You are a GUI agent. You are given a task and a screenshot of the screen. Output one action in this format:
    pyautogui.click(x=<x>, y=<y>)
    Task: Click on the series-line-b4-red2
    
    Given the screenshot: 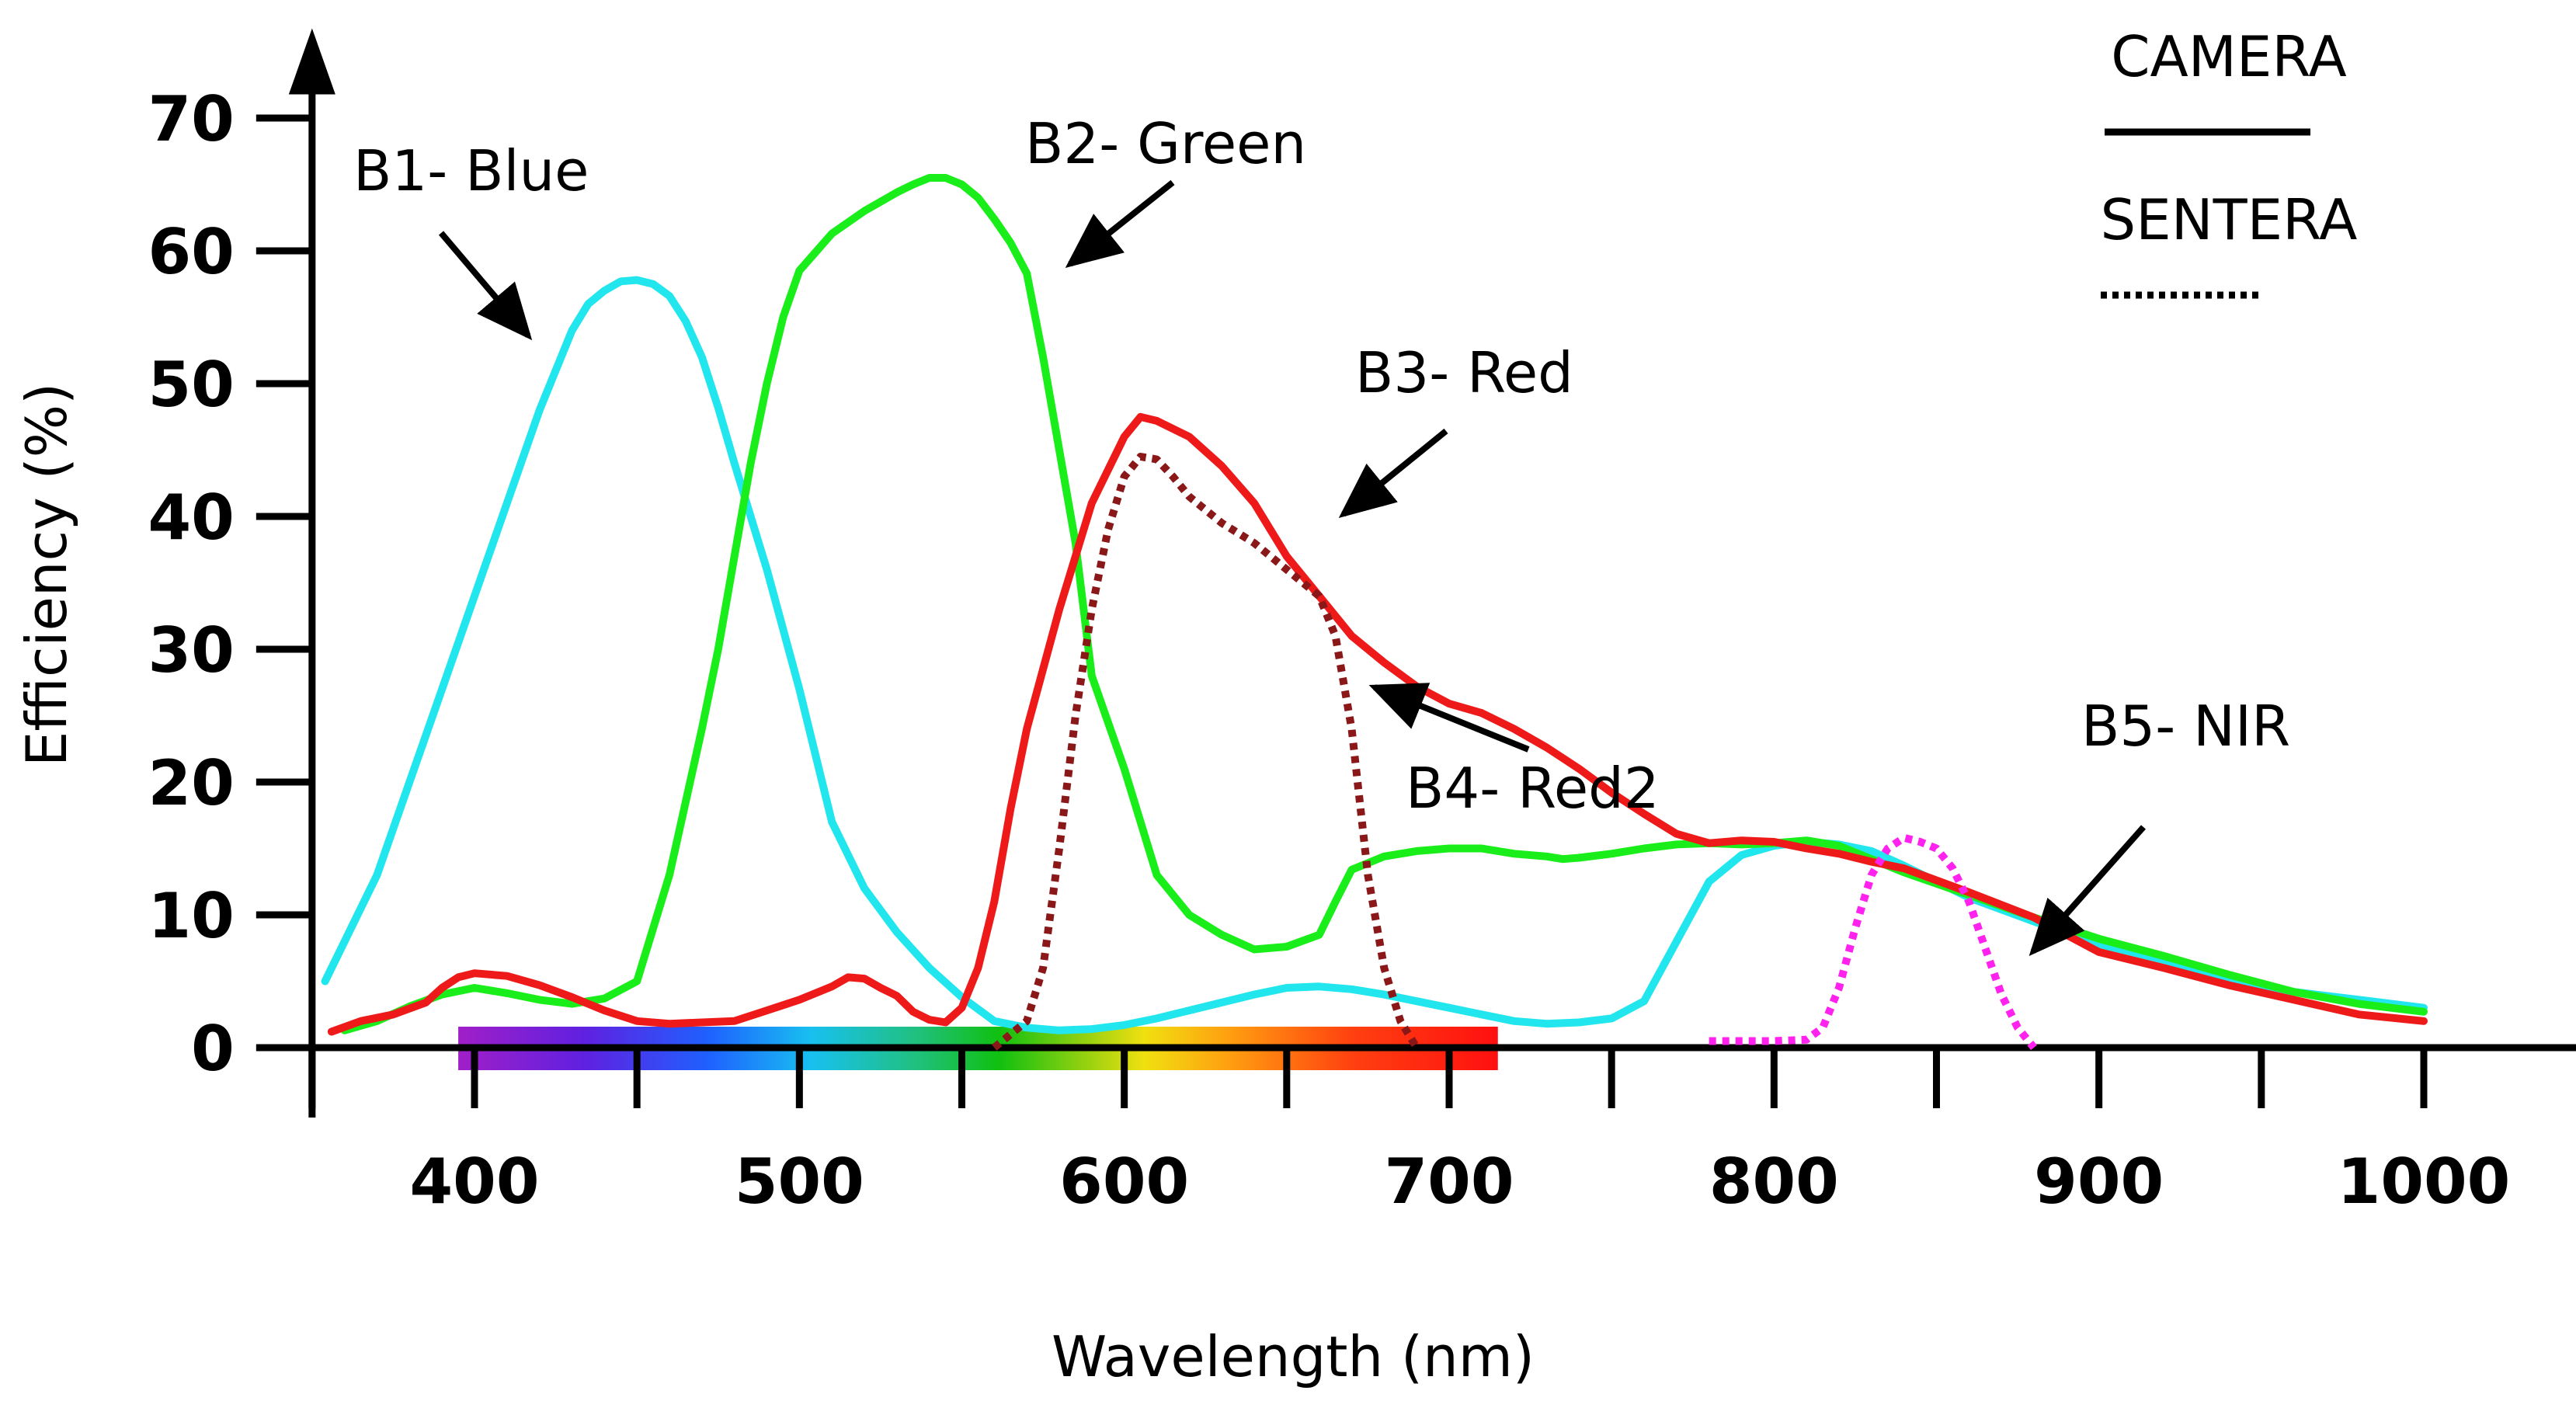 What is the action you would take?
    pyautogui.click(x=1206, y=752)
    